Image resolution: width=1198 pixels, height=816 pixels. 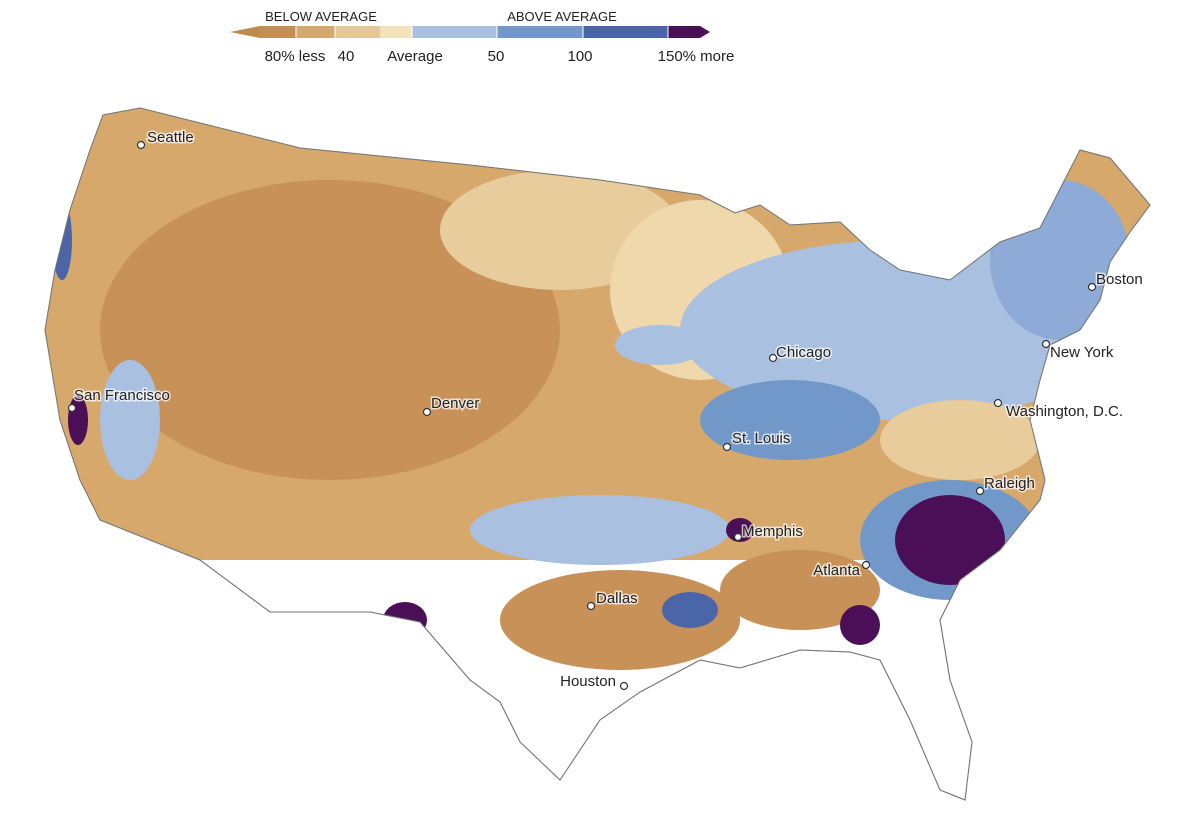 I want to click on city-label: St. Louis, so click(x=761, y=438).